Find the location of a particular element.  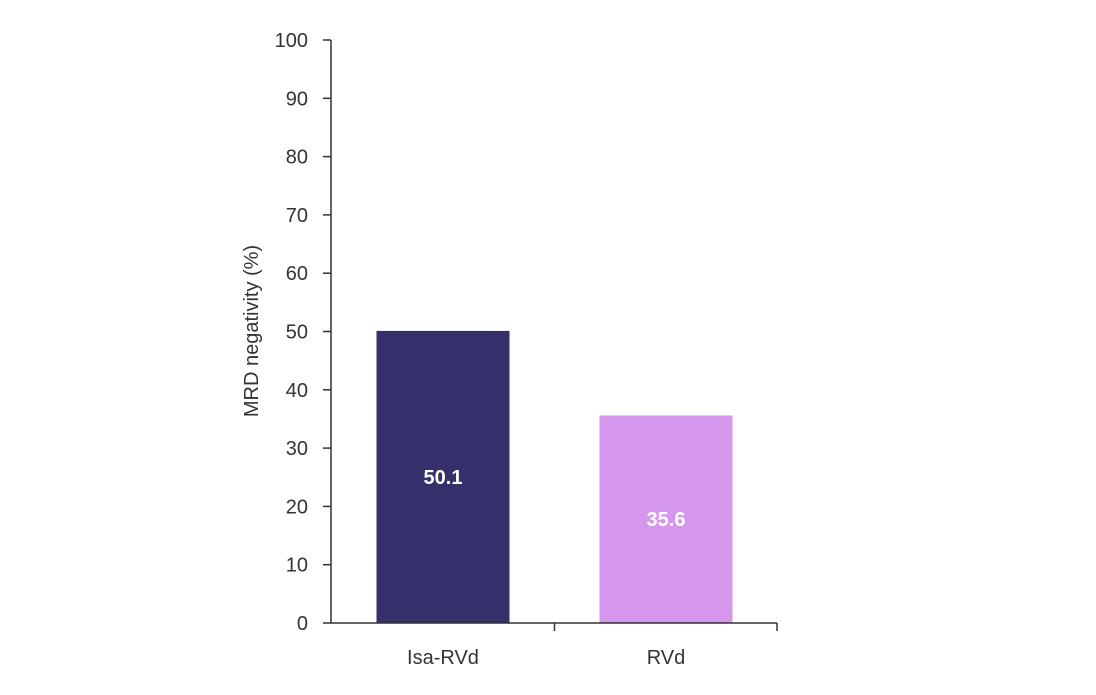

y-tick-label: 90 is located at coordinates (297, 99).